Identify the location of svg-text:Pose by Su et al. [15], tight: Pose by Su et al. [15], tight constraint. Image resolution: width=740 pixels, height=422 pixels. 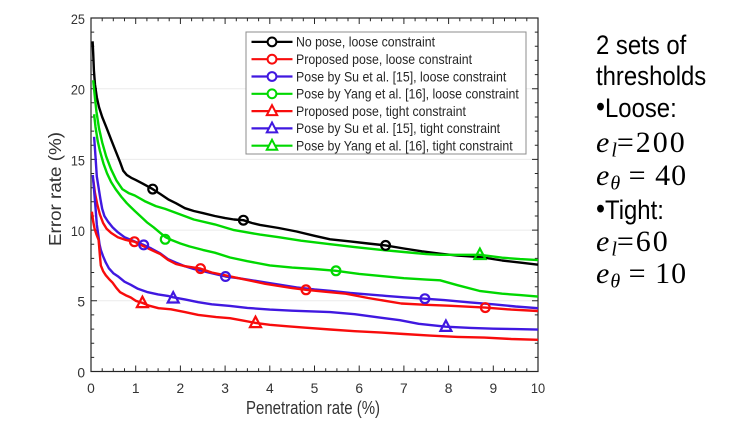
(398, 128).